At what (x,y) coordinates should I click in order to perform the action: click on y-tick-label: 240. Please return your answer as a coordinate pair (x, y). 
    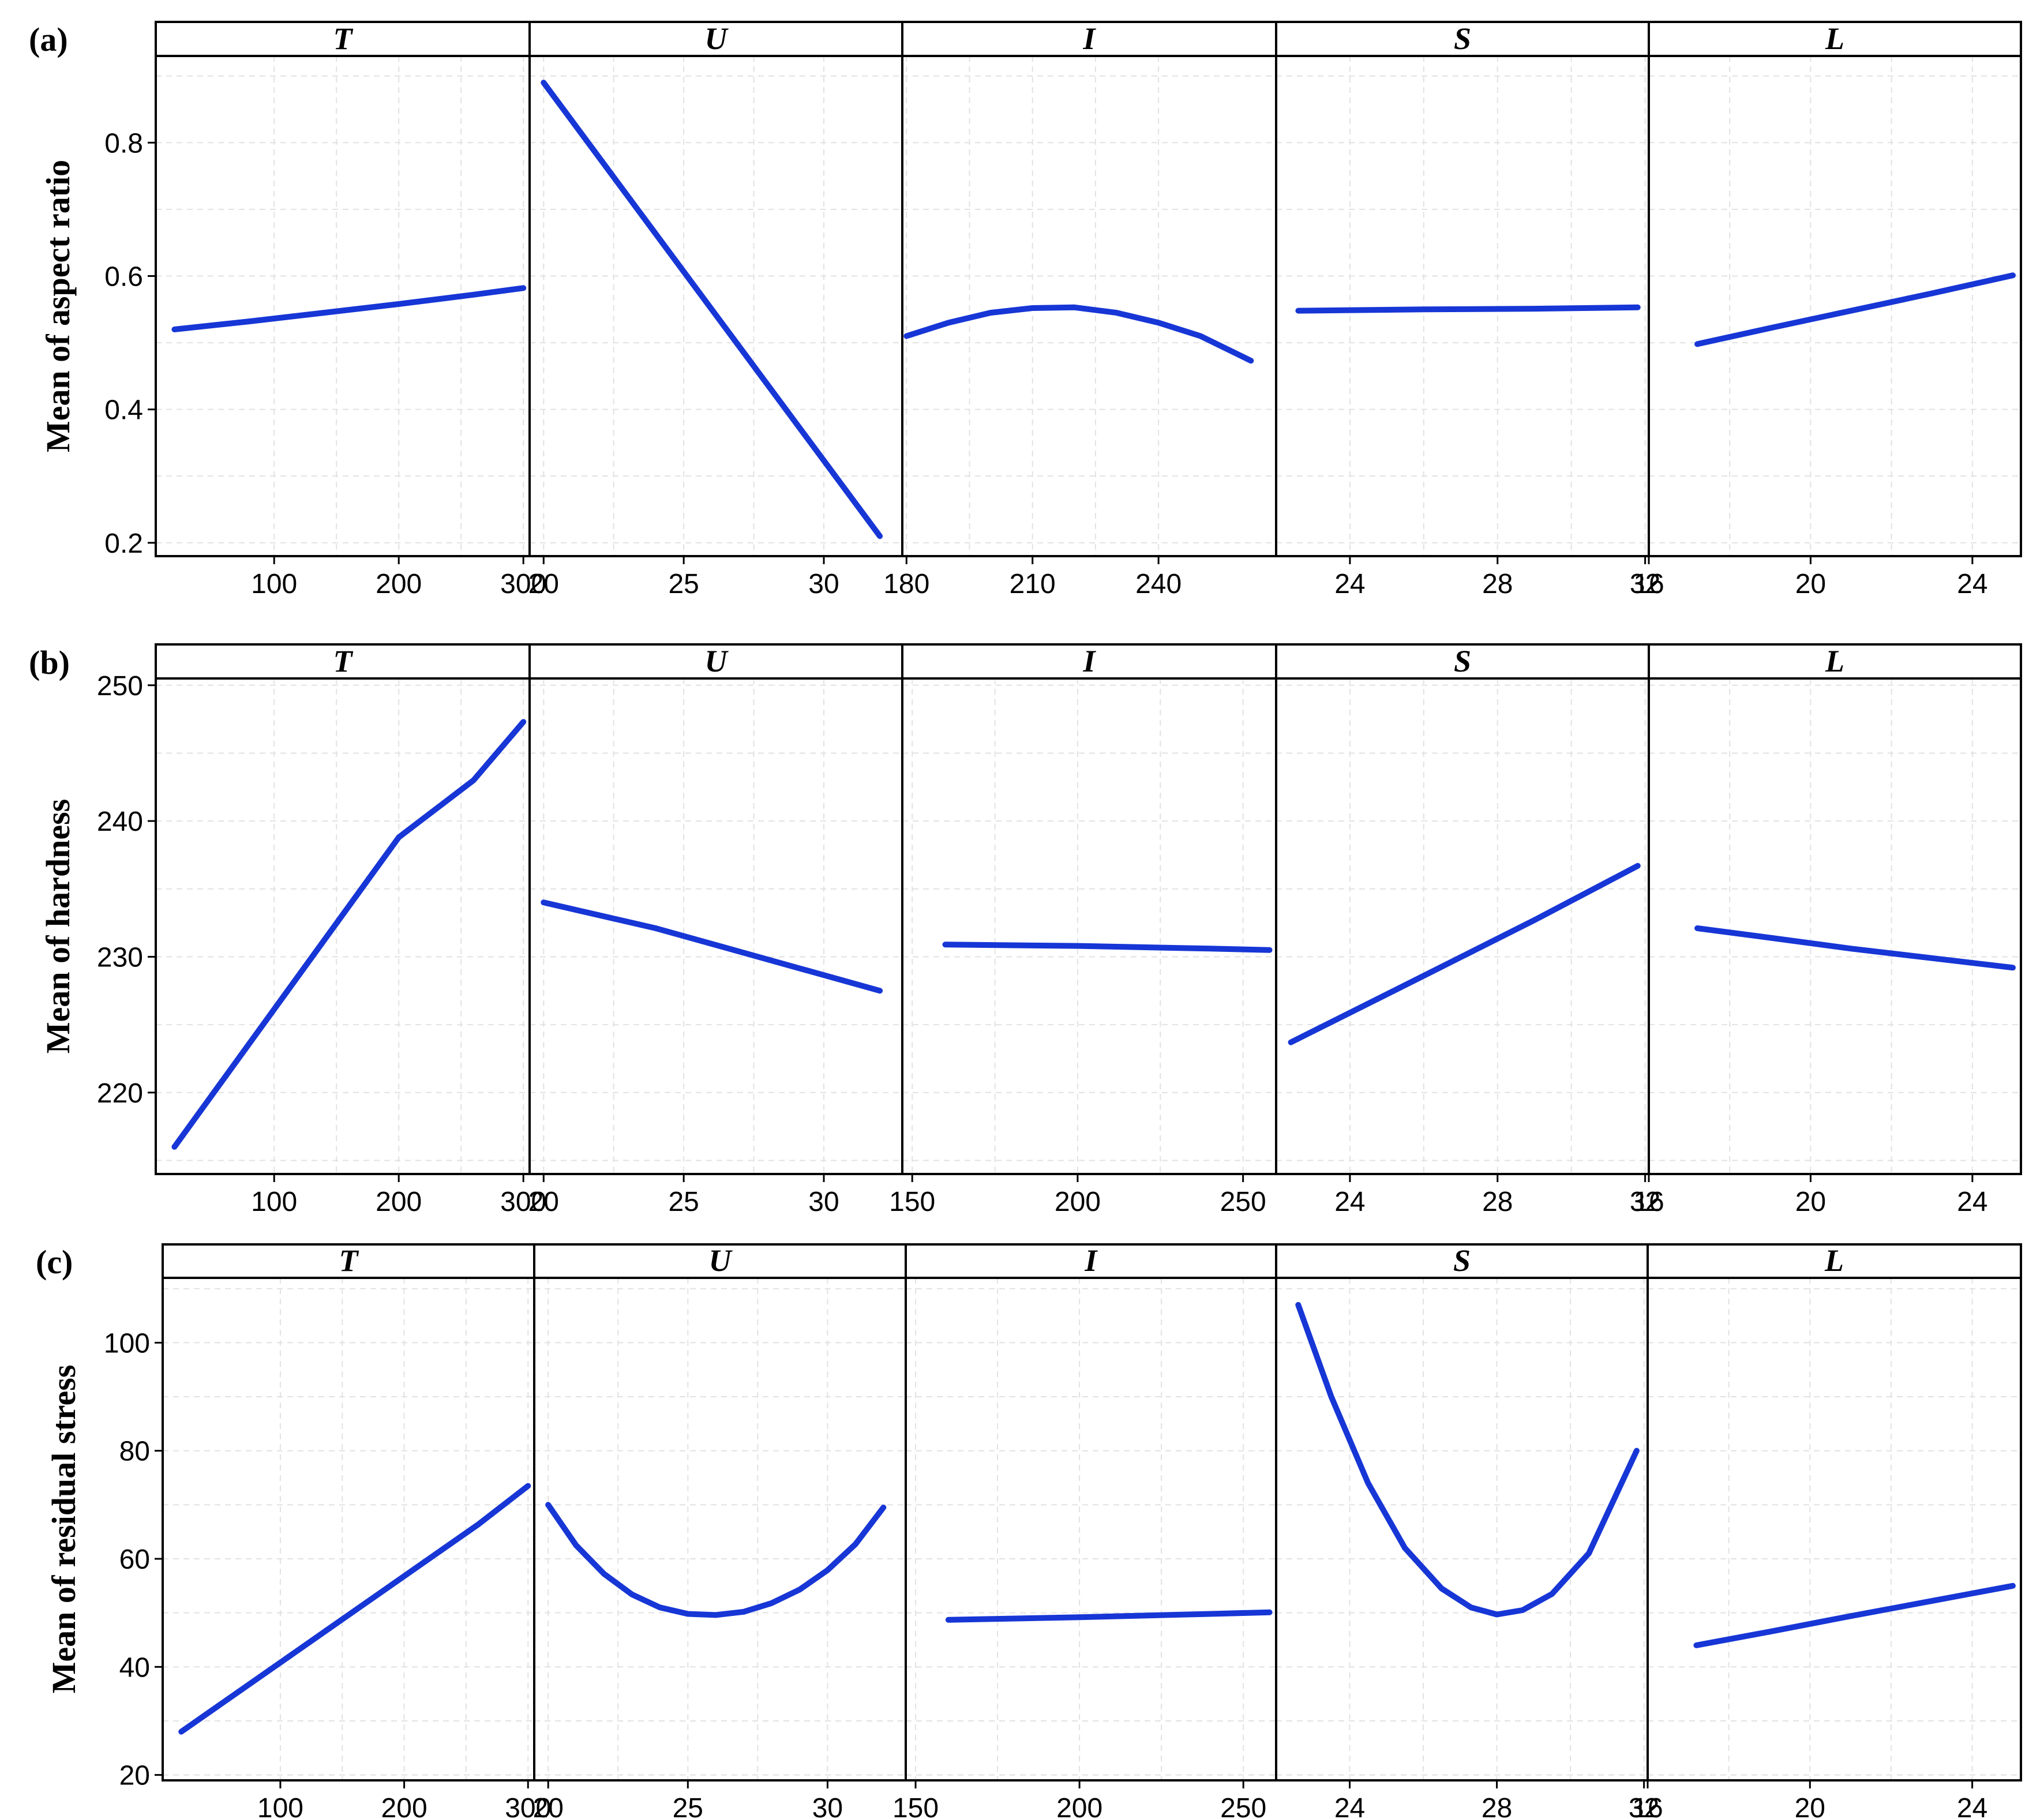
    Looking at the image, I should click on (120, 822).